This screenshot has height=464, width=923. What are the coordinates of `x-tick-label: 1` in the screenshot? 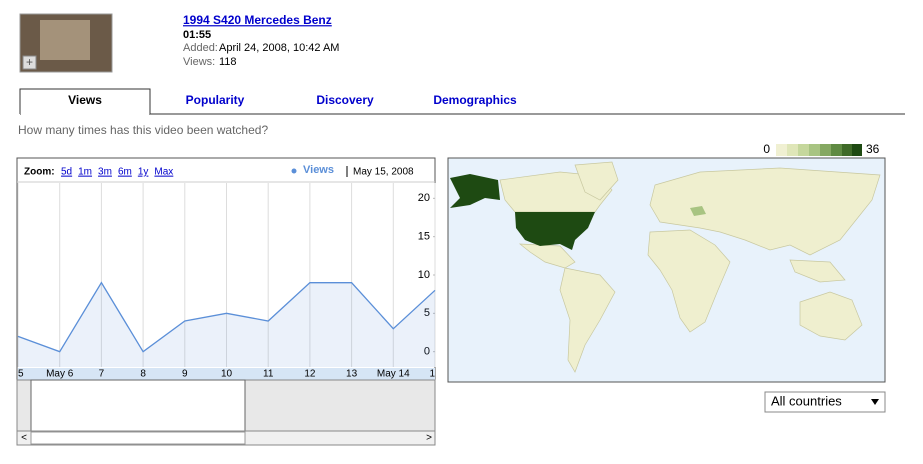 It's located at (432, 374).